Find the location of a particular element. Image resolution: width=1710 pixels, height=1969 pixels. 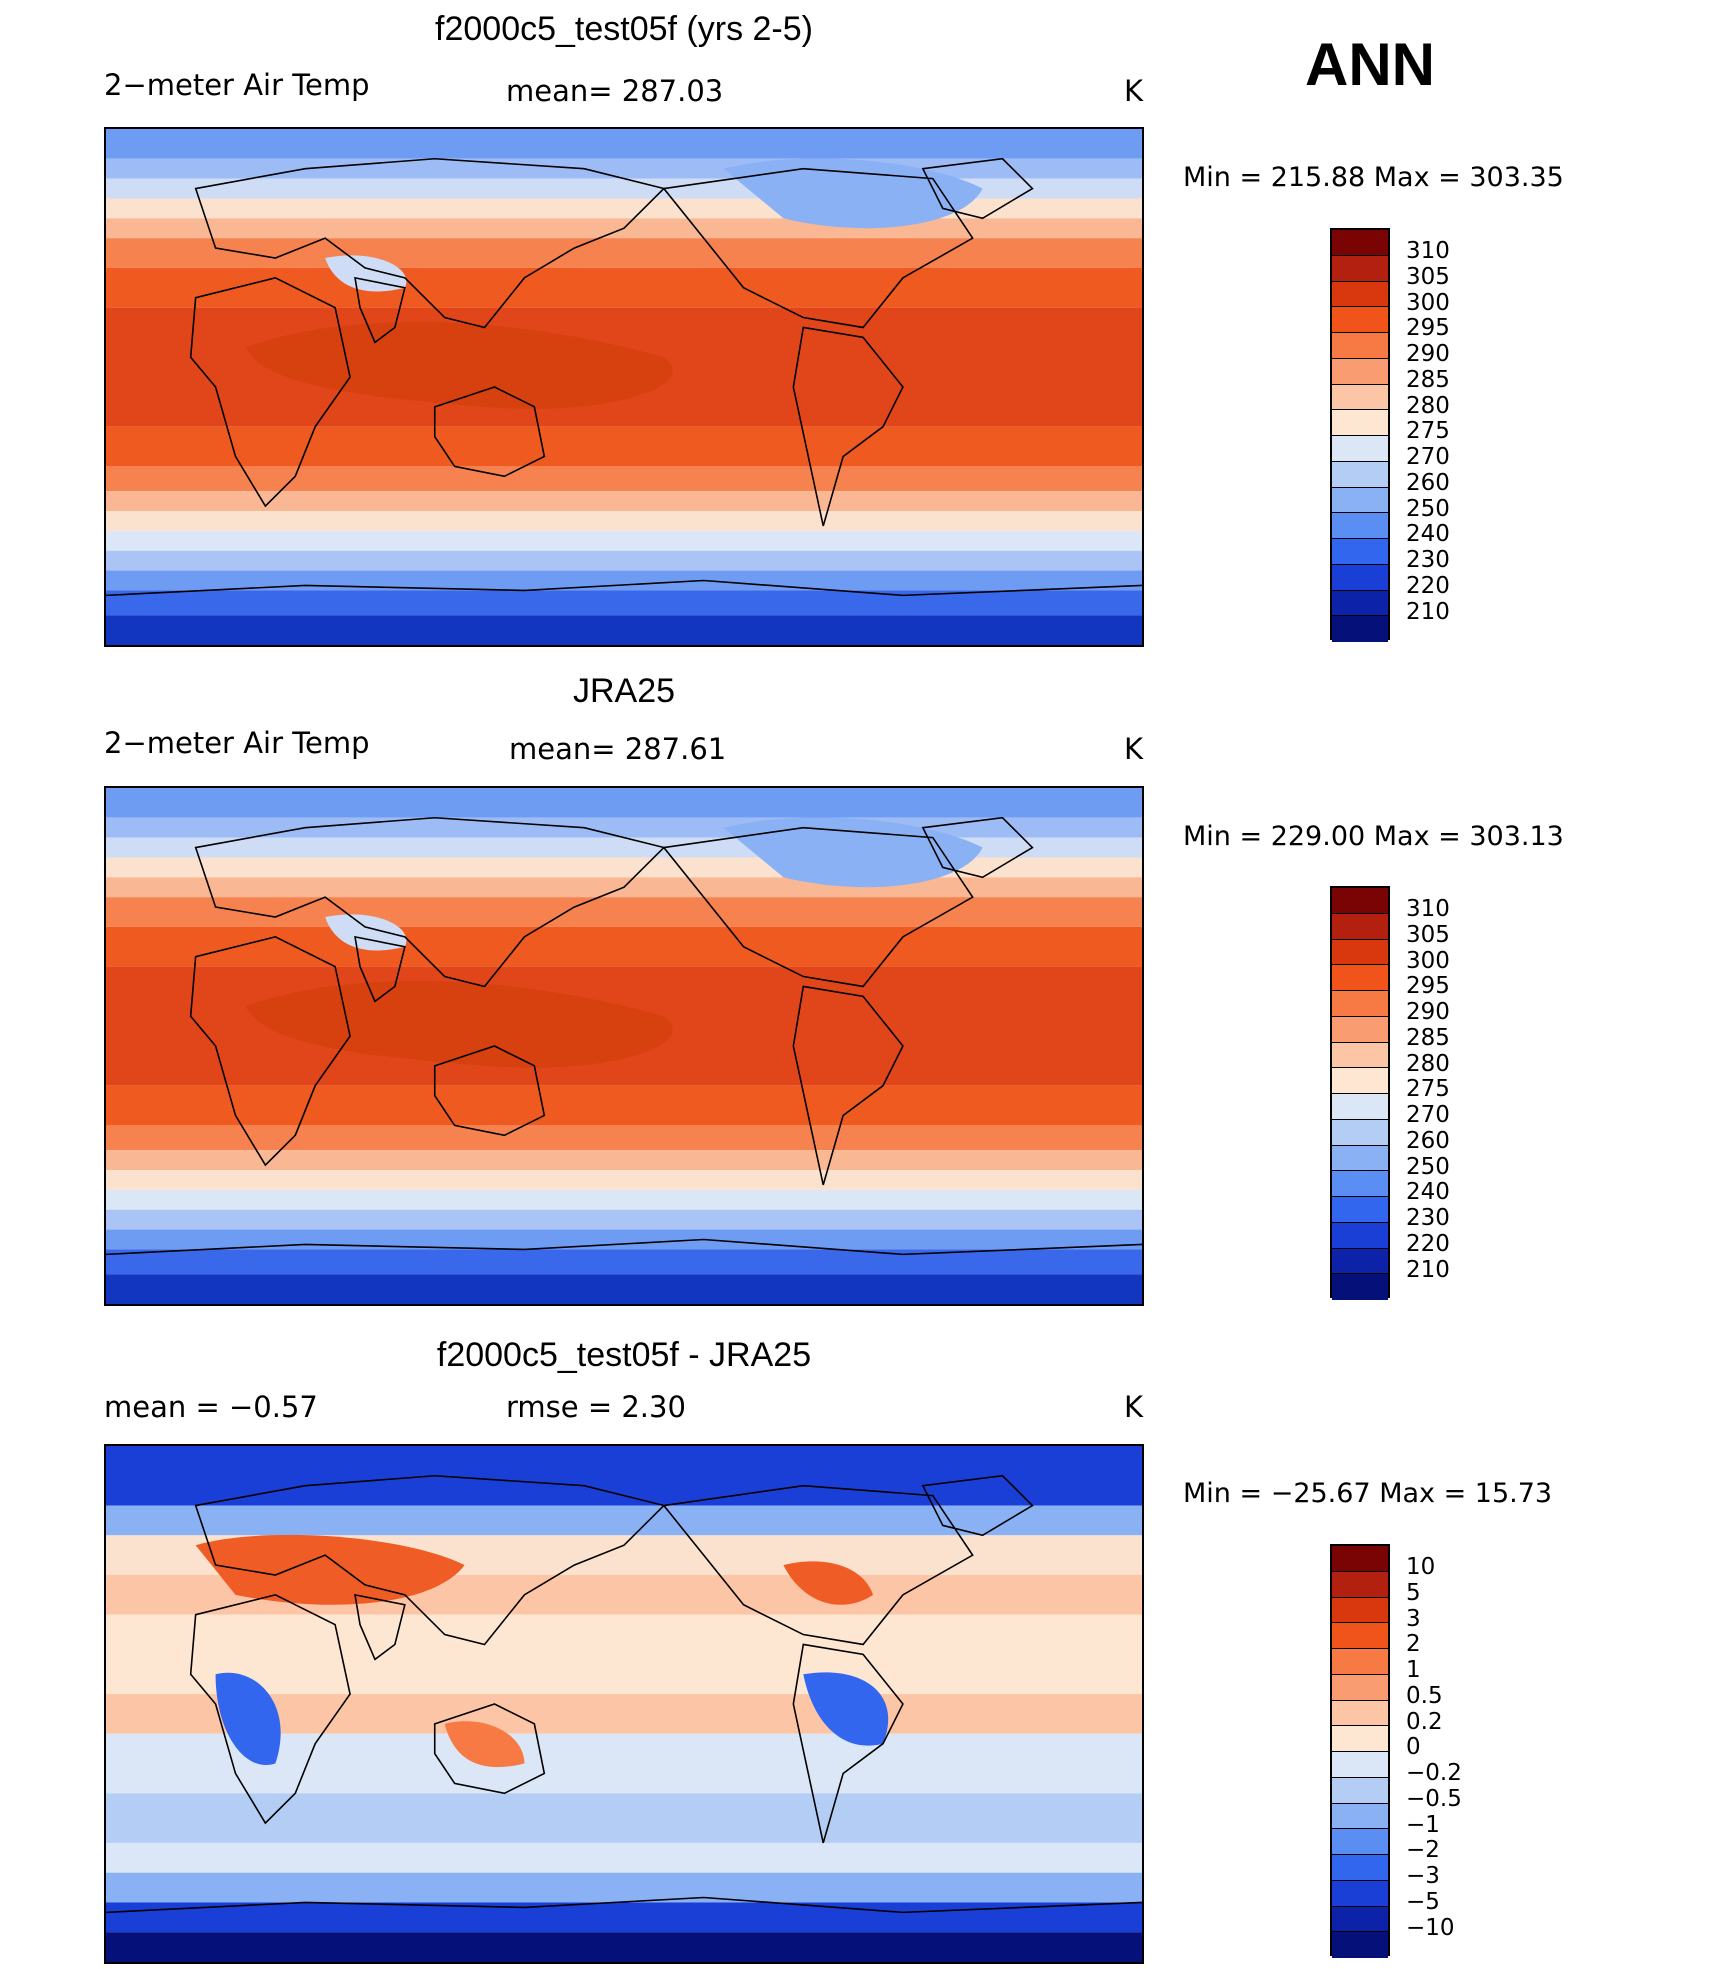

warm-pool is located at coordinates (459, 1024).